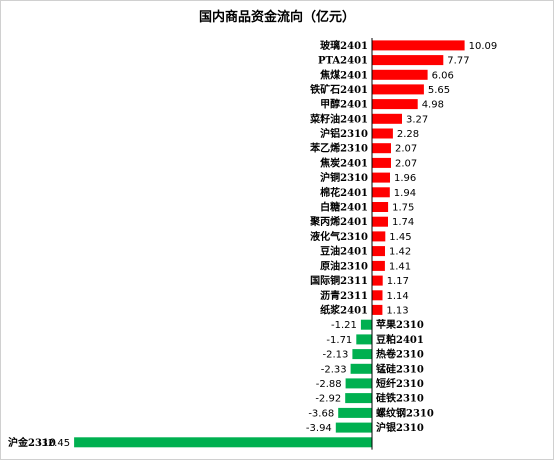 This screenshot has width=554, height=460. Describe the element at coordinates (344, 133) in the screenshot. I see `category-label-6: 沪铝2310` at that location.